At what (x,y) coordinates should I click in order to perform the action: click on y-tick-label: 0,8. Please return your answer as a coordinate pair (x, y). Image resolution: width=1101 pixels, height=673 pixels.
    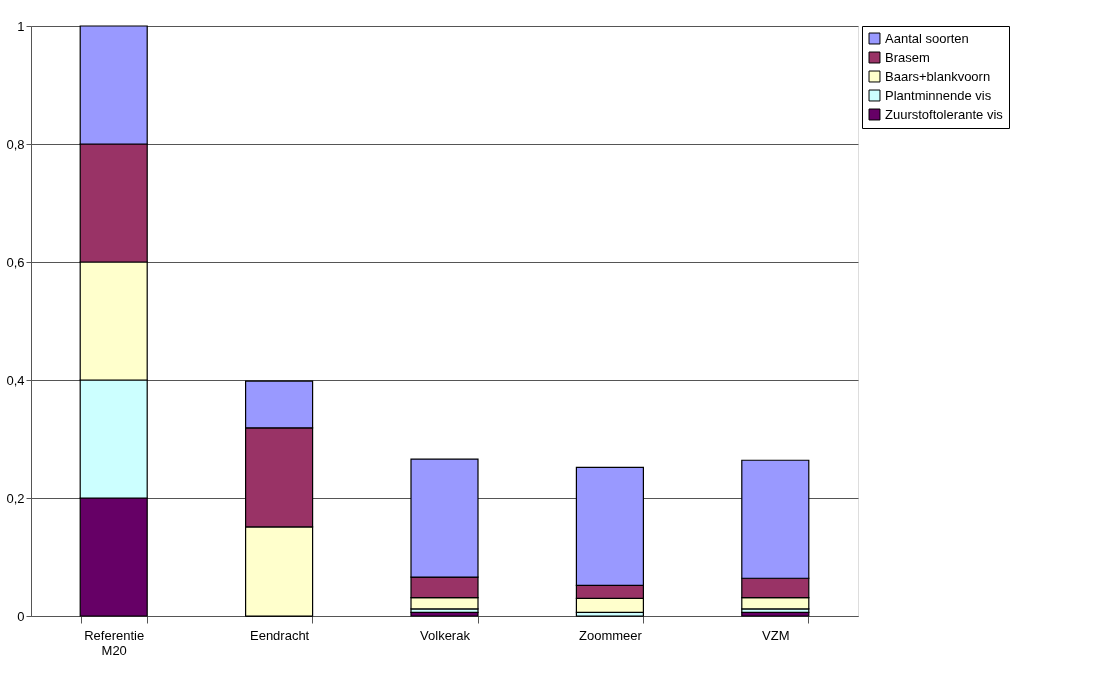
    Looking at the image, I should click on (15, 144).